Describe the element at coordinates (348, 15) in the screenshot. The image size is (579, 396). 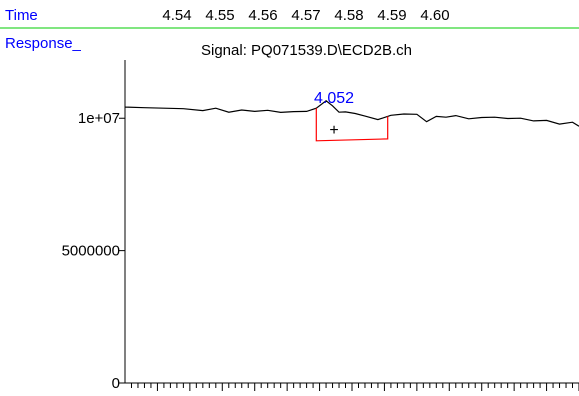
I see `time-tick-label: 4.58` at that location.